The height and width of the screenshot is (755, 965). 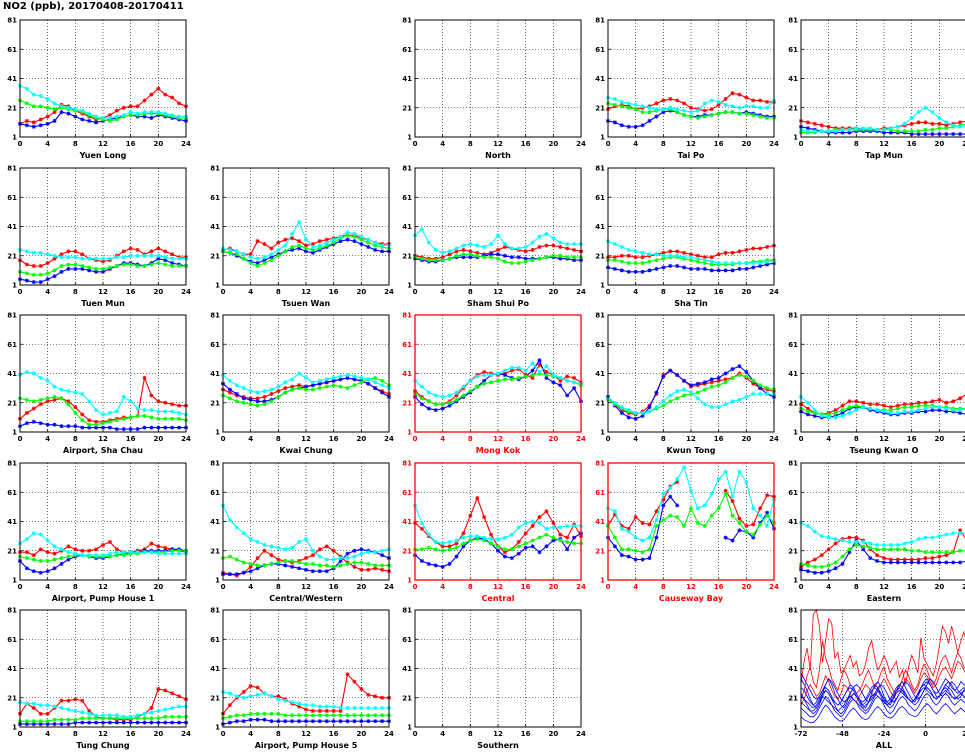 What do you see at coordinates (882, 705) in the screenshot?
I see `series-line` at bounding box center [882, 705].